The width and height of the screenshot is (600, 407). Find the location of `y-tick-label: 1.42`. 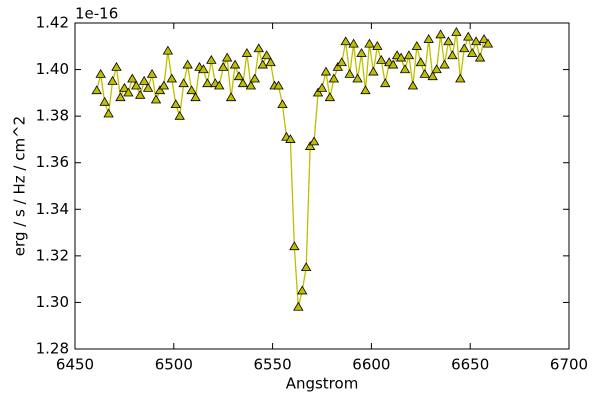

y-tick-label: 1.42 is located at coordinates (52, 23).